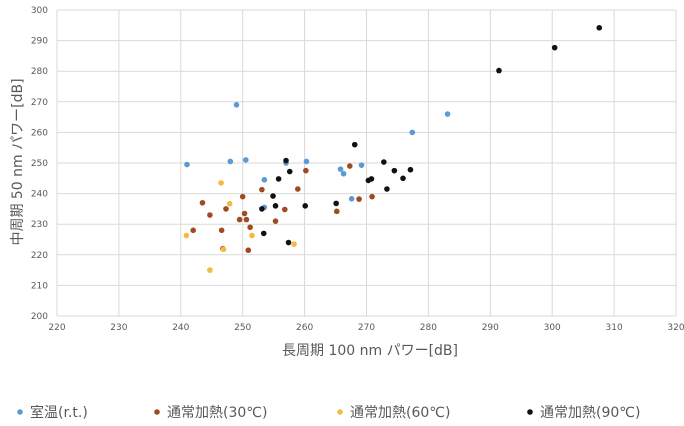 The width and height of the screenshot is (684, 426). What do you see at coordinates (370, 351) in the screenshot?
I see `x-axis-label: 長周期 100 nm パワー[dB]` at bounding box center [370, 351].